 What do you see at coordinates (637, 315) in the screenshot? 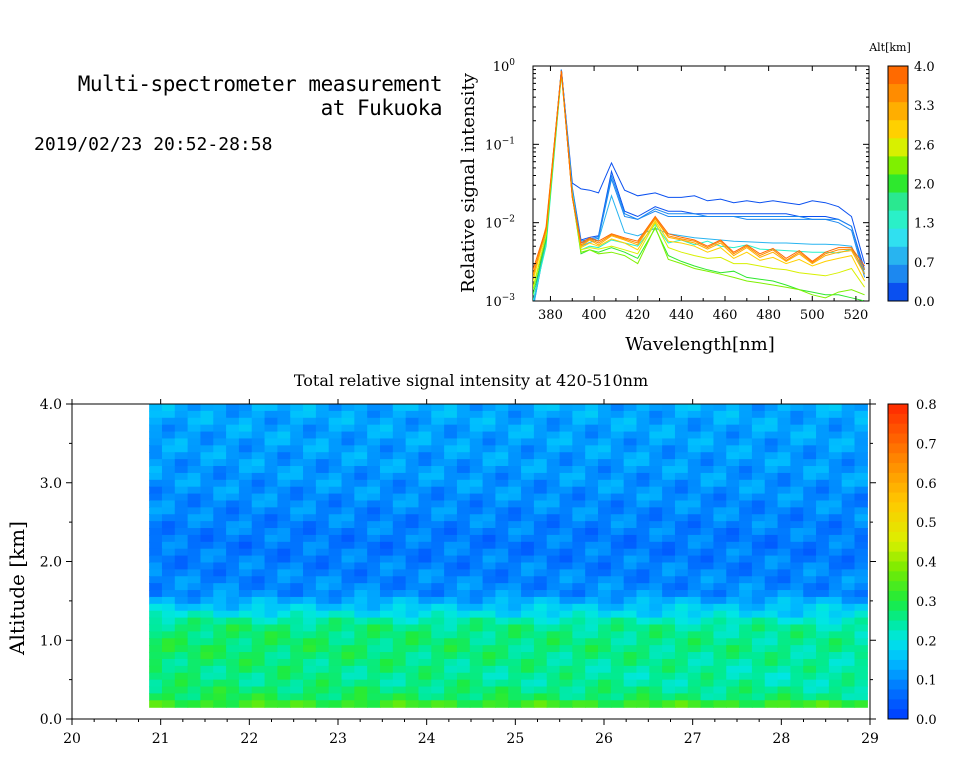
I see `spectrum-x-tick-label: 420` at bounding box center [637, 315].